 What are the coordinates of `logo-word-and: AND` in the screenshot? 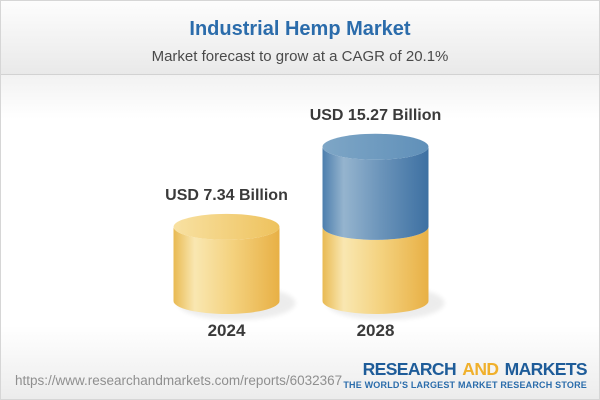 It's located at (480, 368).